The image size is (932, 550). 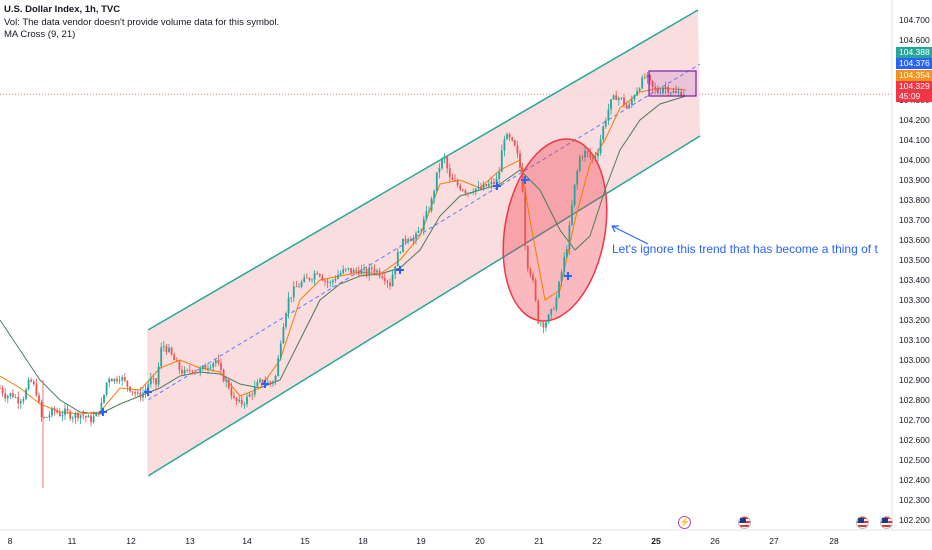 I want to click on x-tick-label: 12, so click(x=131, y=541).